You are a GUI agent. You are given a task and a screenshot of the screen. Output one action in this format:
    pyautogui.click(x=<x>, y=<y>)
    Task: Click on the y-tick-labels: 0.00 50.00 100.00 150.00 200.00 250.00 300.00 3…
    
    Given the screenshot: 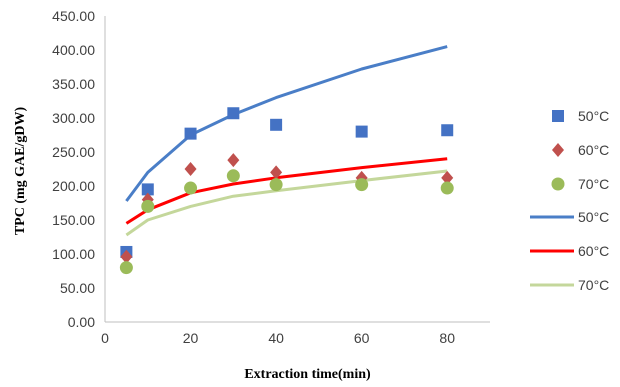 What is the action you would take?
    pyautogui.click(x=73, y=169)
    